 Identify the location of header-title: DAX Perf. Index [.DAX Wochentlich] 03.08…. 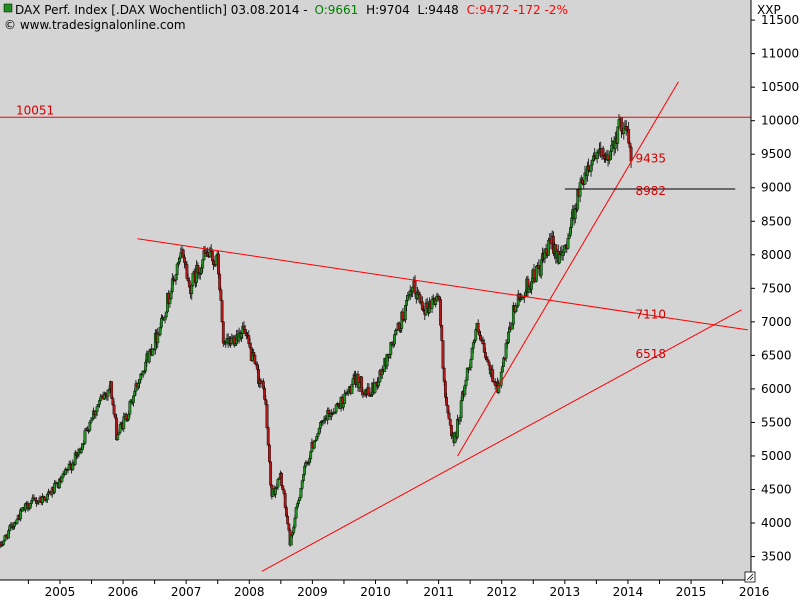
(161, 10).